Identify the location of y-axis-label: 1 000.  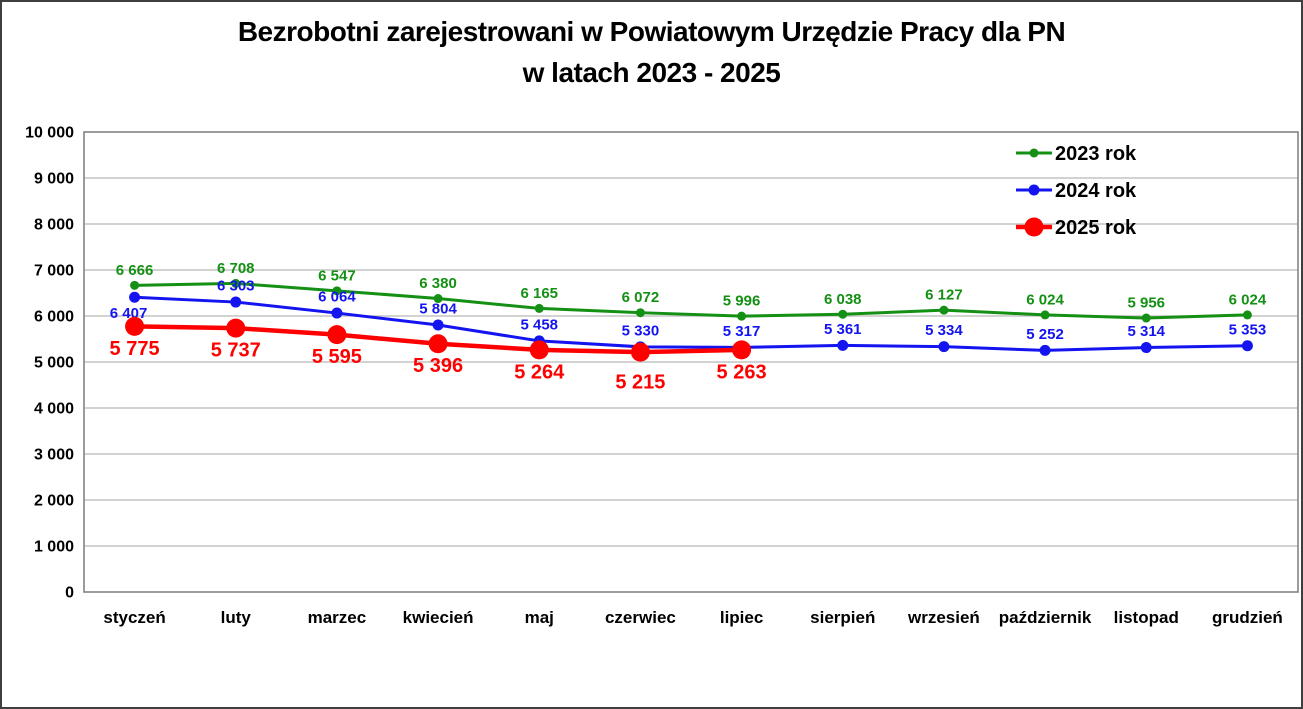
(54, 547).